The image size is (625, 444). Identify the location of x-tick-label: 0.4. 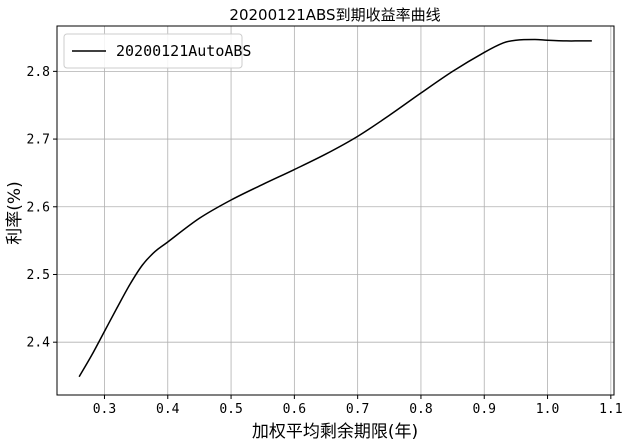
(168, 409).